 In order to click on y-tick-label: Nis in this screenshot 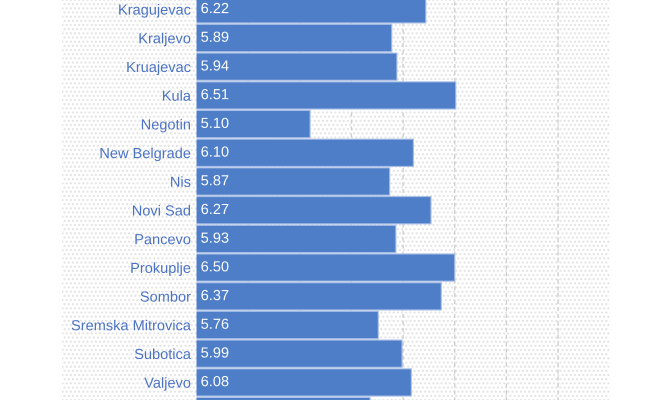, I will do `click(180, 181)`.